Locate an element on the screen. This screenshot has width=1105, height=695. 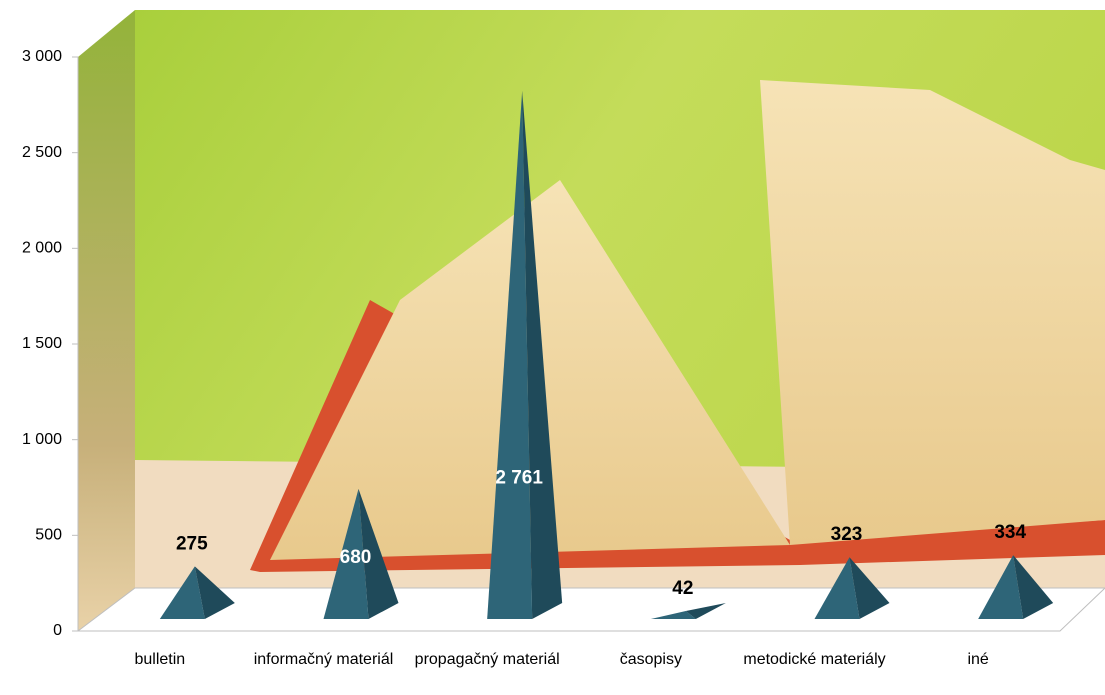
x-tick-label: iné is located at coordinates (978, 659).